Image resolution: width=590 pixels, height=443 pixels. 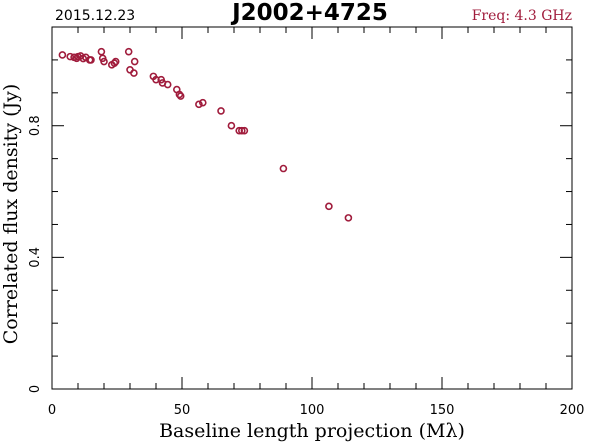 What do you see at coordinates (182, 410) in the screenshot?
I see `x-tick-label: 50` at bounding box center [182, 410].